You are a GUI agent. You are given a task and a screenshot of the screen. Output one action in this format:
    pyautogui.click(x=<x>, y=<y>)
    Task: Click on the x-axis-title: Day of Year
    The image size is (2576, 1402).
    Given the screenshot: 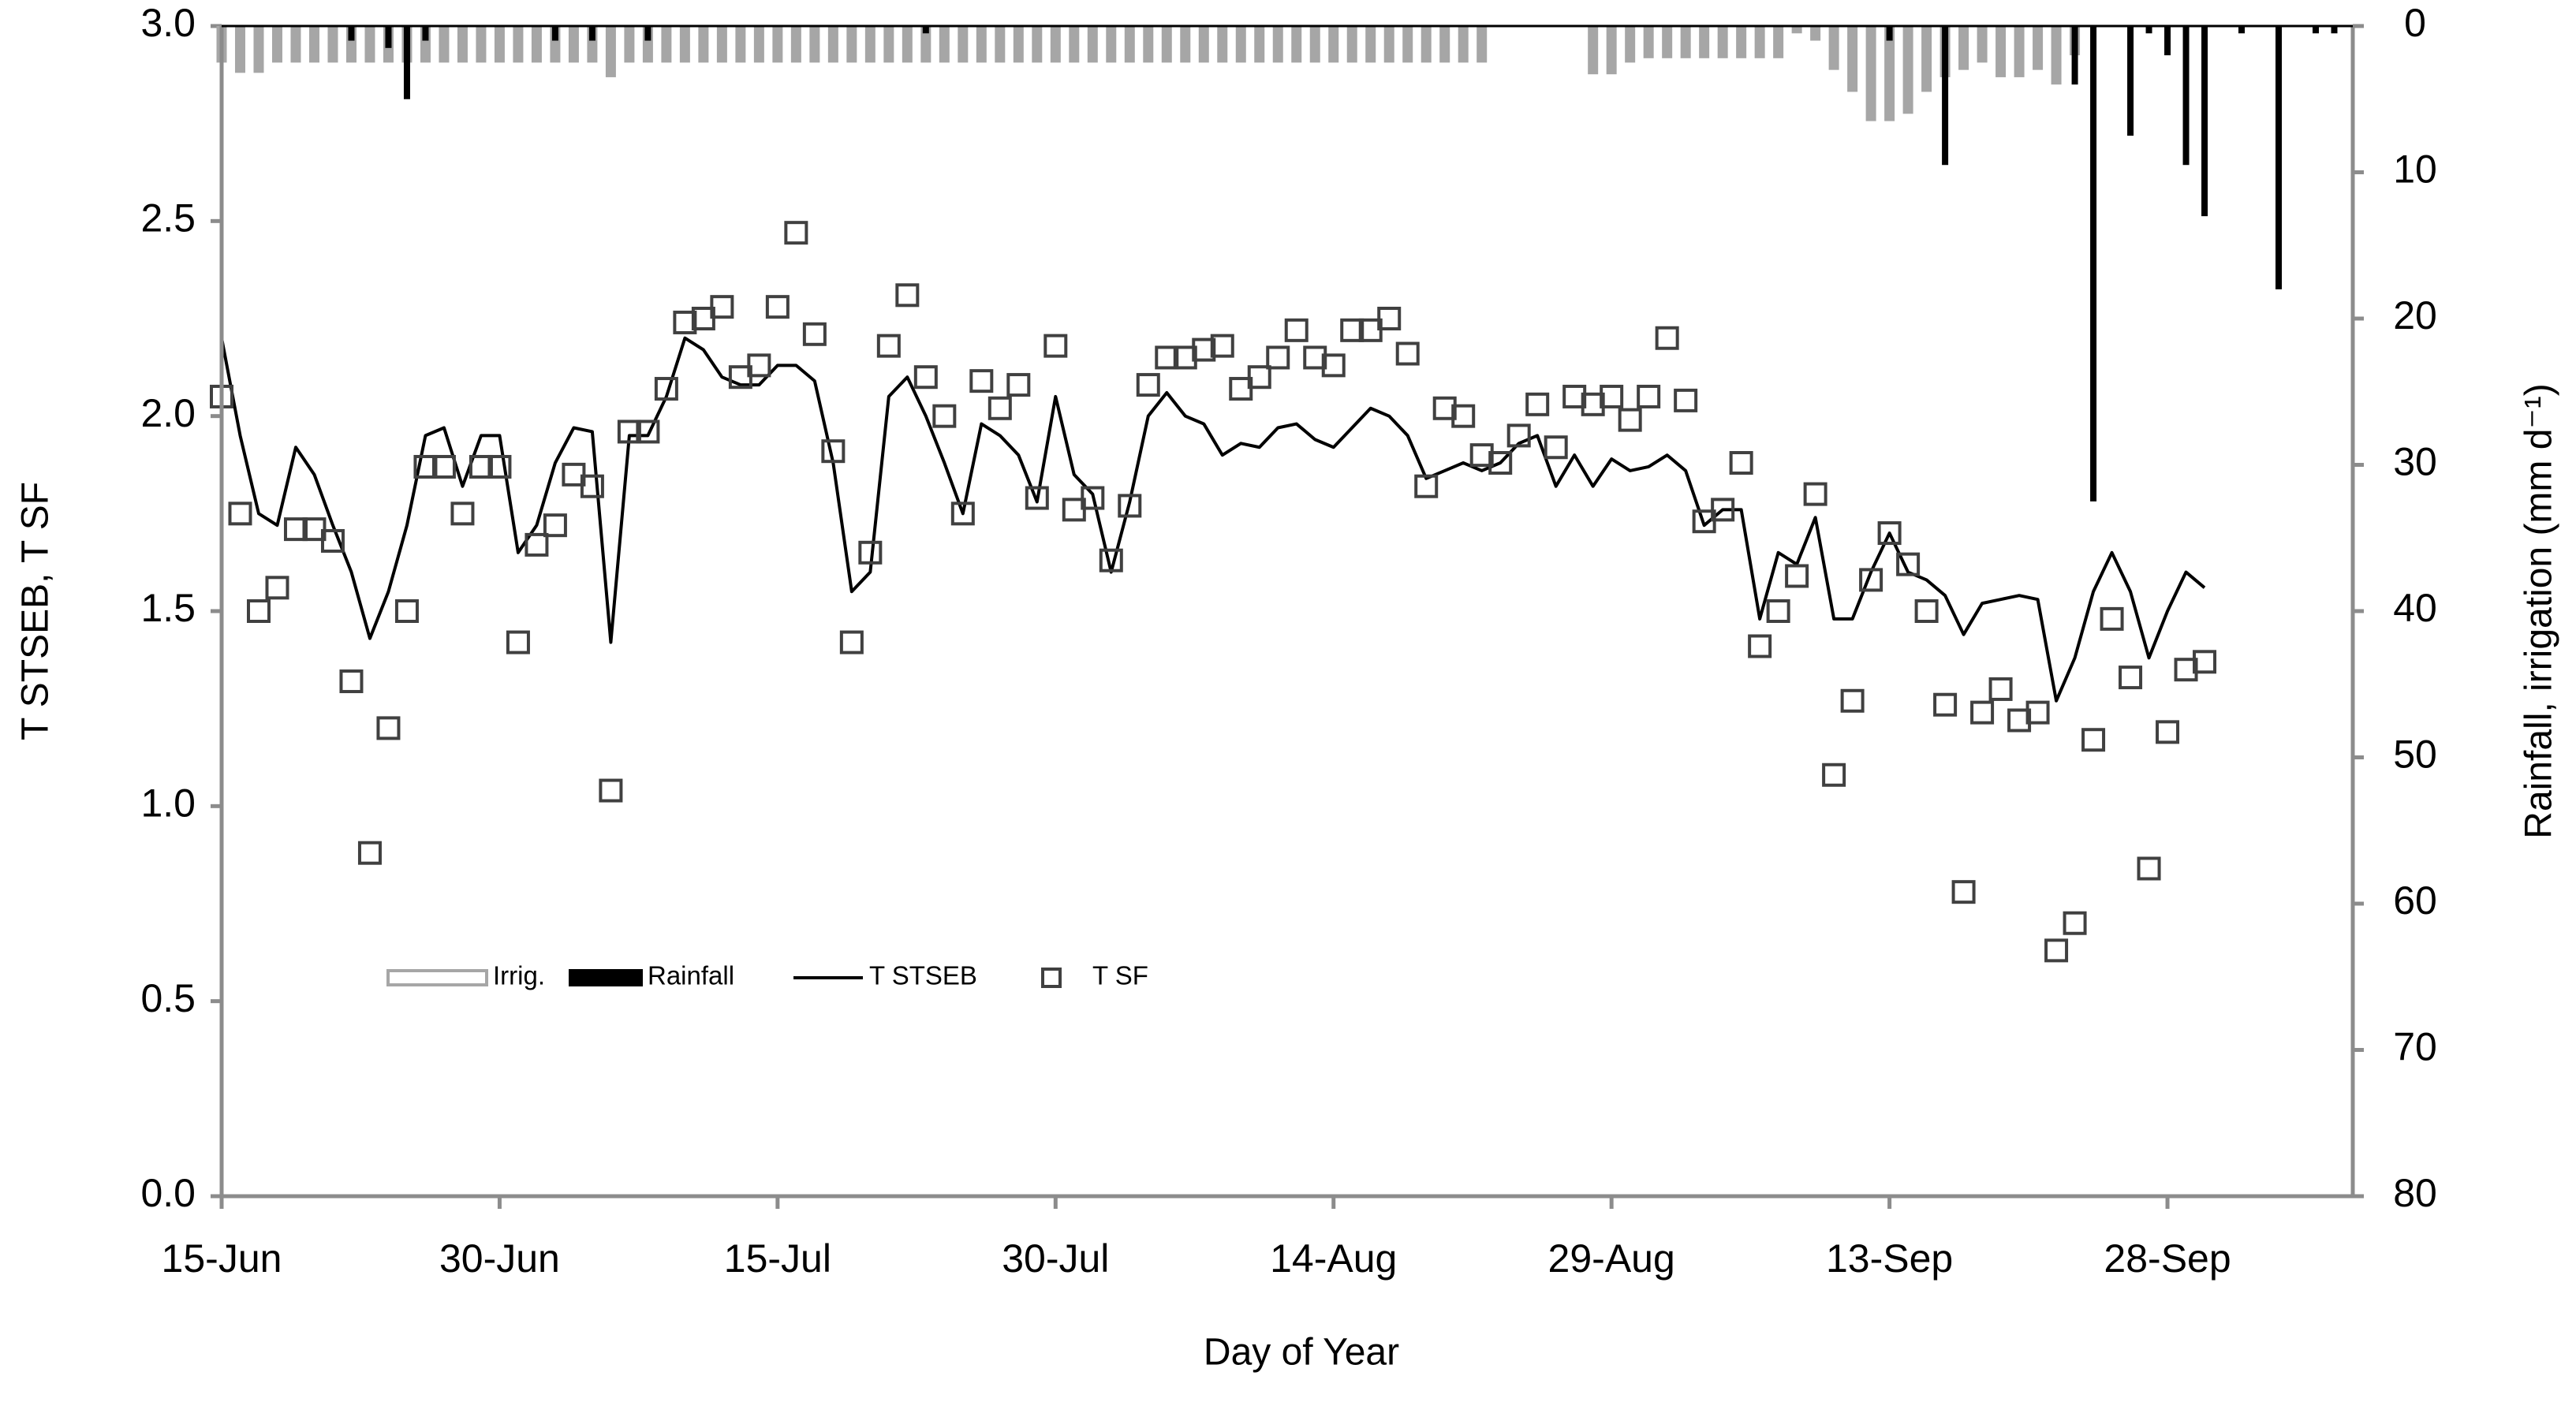 What is the action you would take?
    pyautogui.click(x=1301, y=1353)
    